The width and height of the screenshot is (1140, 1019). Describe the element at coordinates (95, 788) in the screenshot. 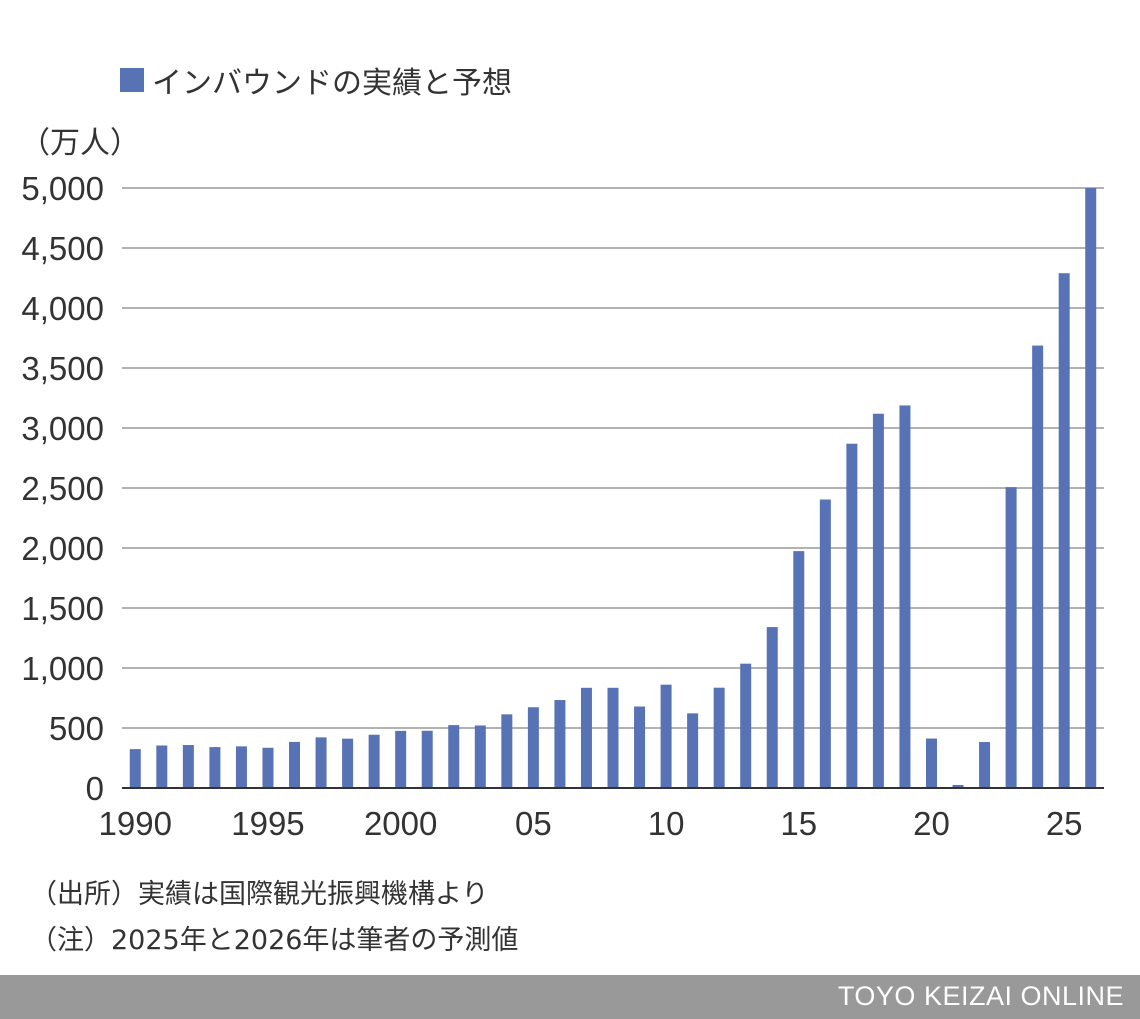

I see `y-tick-label: 0` at that location.